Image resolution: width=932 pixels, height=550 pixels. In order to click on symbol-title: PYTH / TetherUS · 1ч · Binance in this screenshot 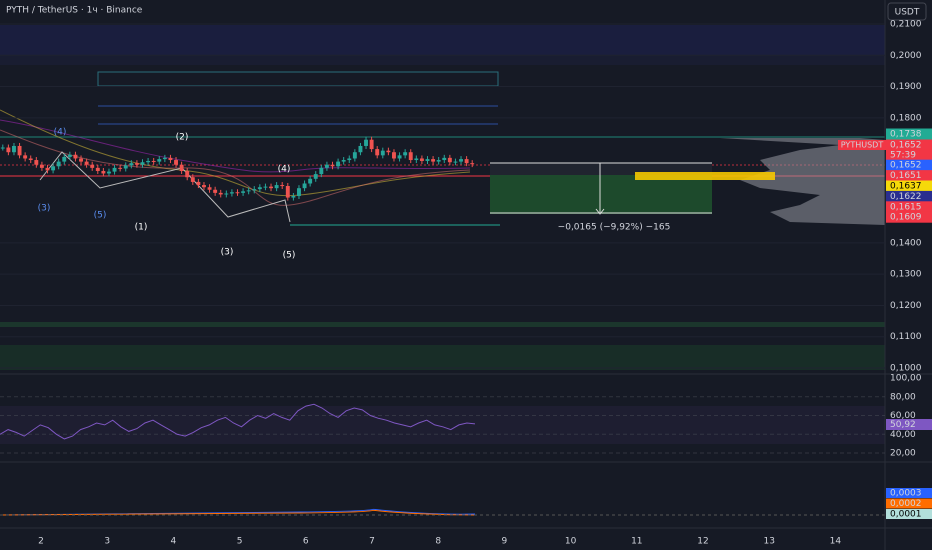, I will do `click(74, 11)`.